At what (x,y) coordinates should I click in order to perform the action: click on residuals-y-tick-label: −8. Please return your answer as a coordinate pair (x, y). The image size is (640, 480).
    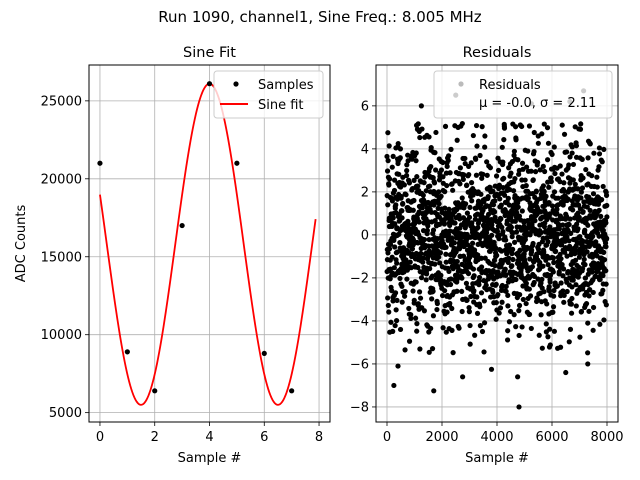
    Looking at the image, I should click on (359, 407).